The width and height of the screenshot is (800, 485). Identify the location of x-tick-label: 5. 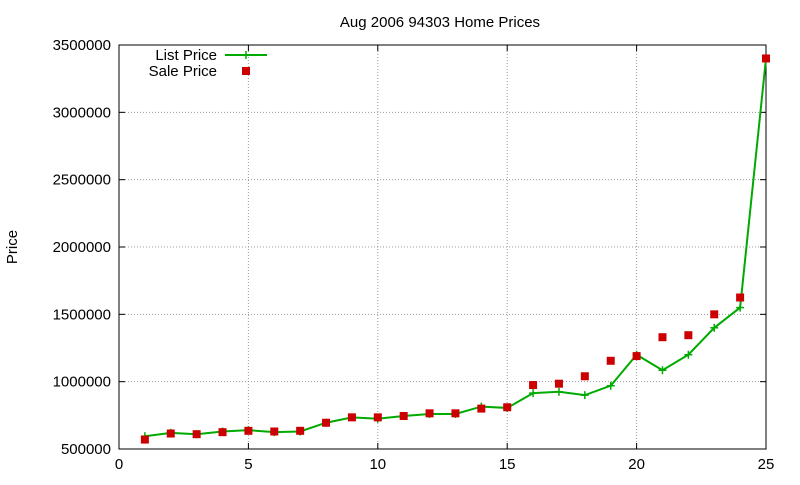
(248, 464).